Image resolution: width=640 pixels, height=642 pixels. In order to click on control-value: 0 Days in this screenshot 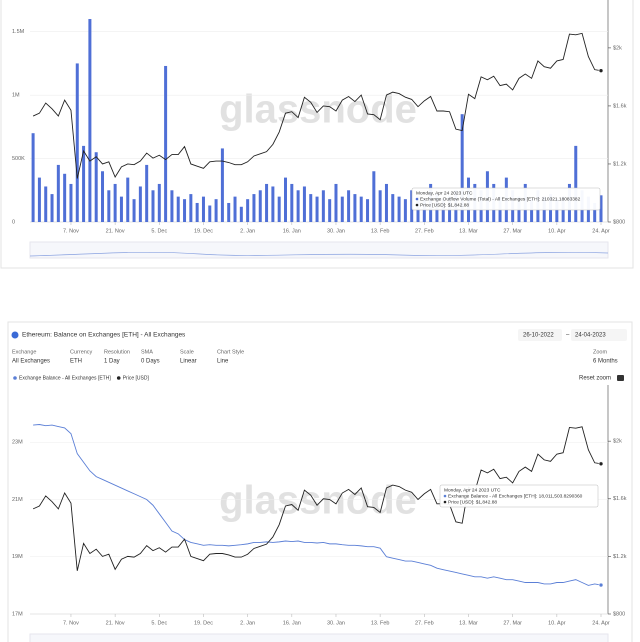, I will do `click(150, 362)`.